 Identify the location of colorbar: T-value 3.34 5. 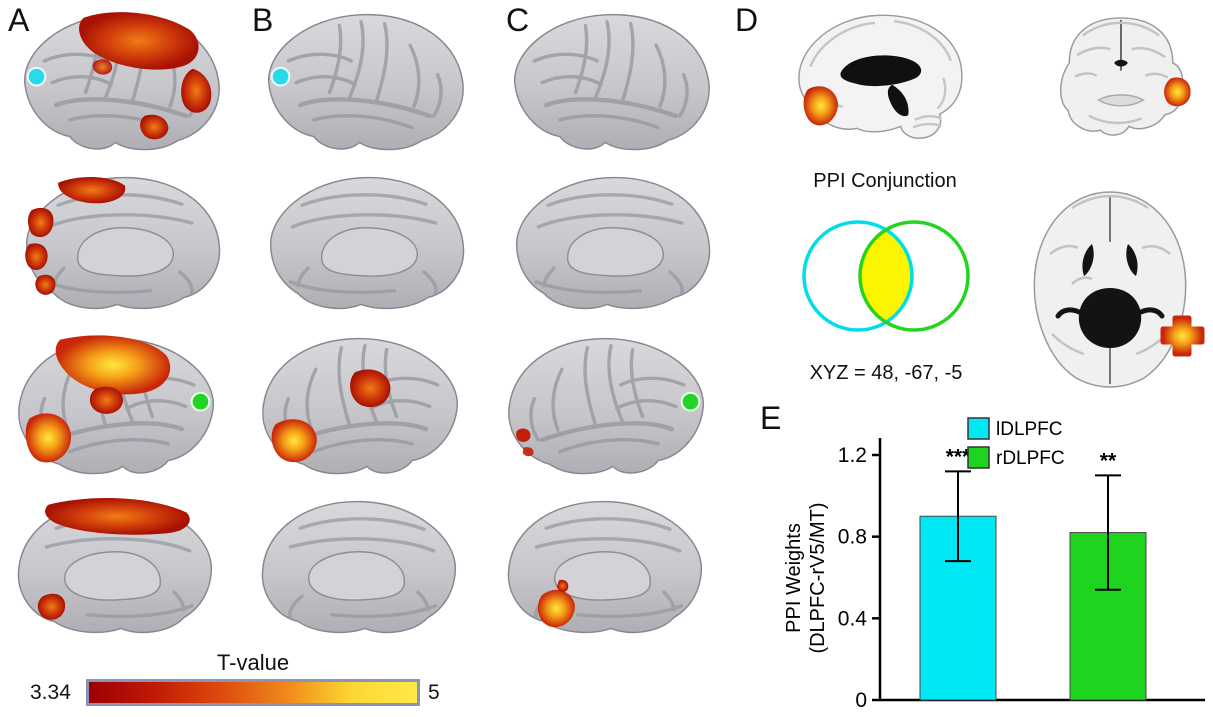
(237, 682).